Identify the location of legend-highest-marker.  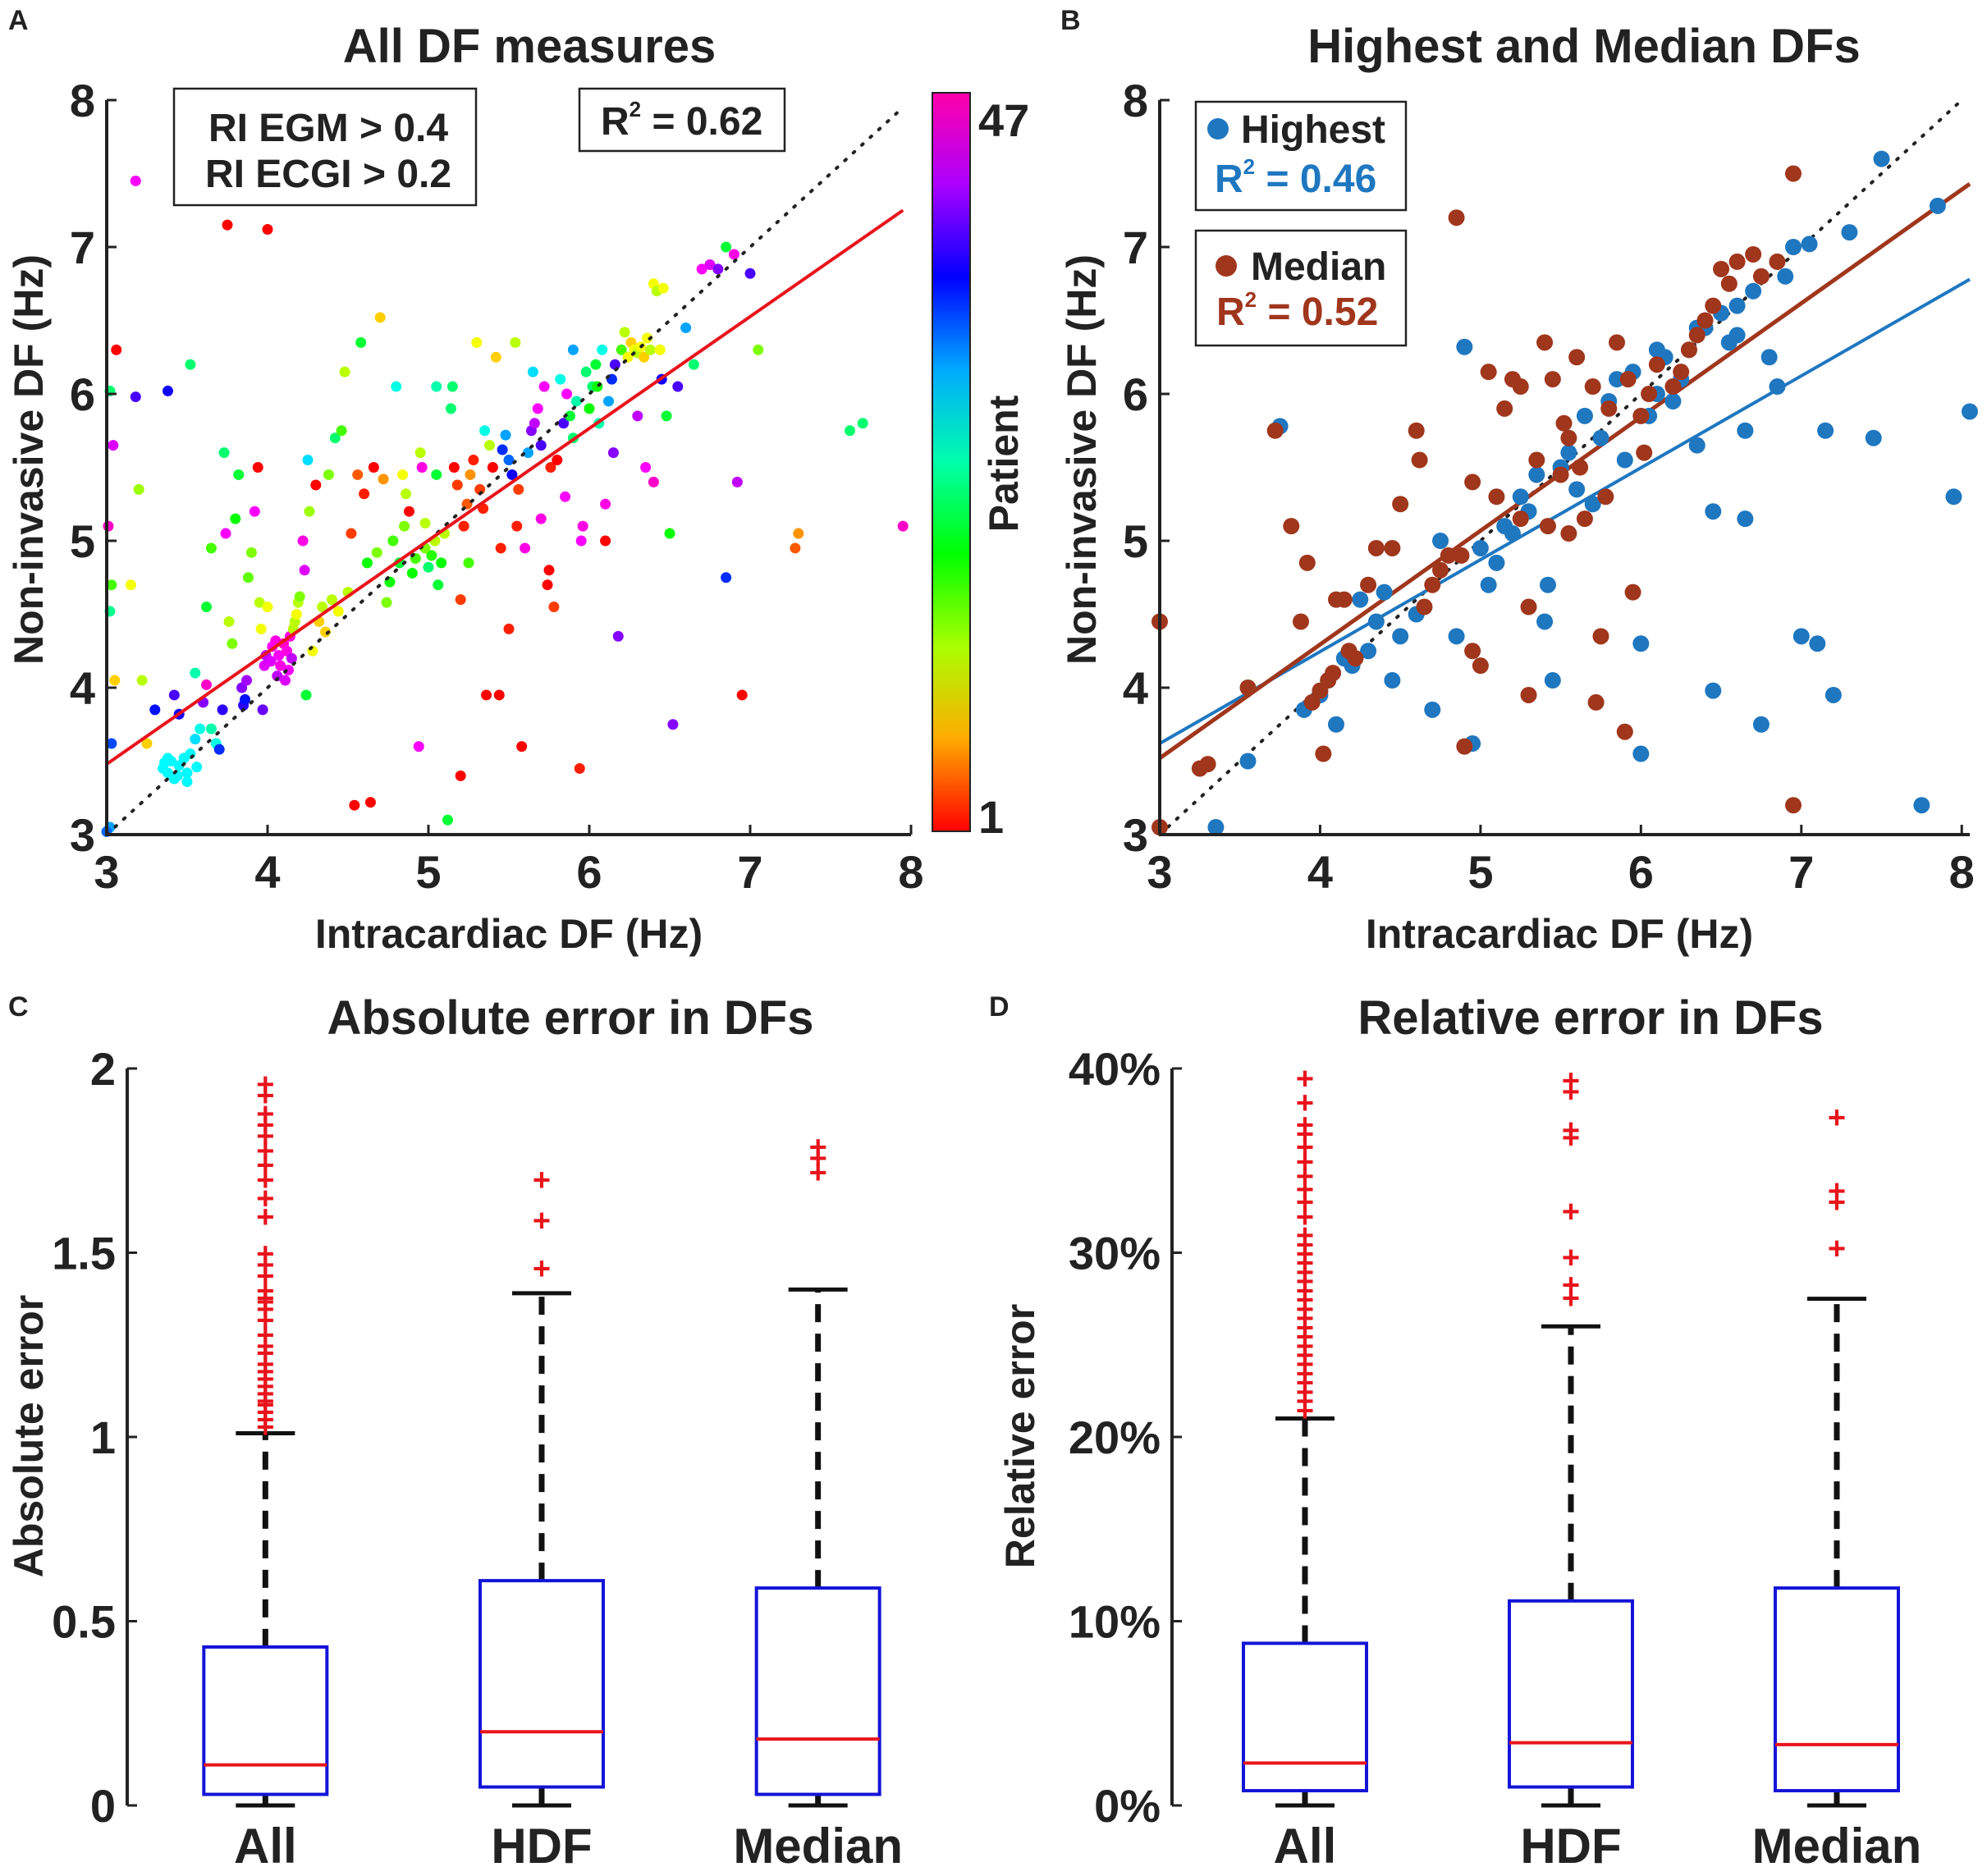
(1218, 129).